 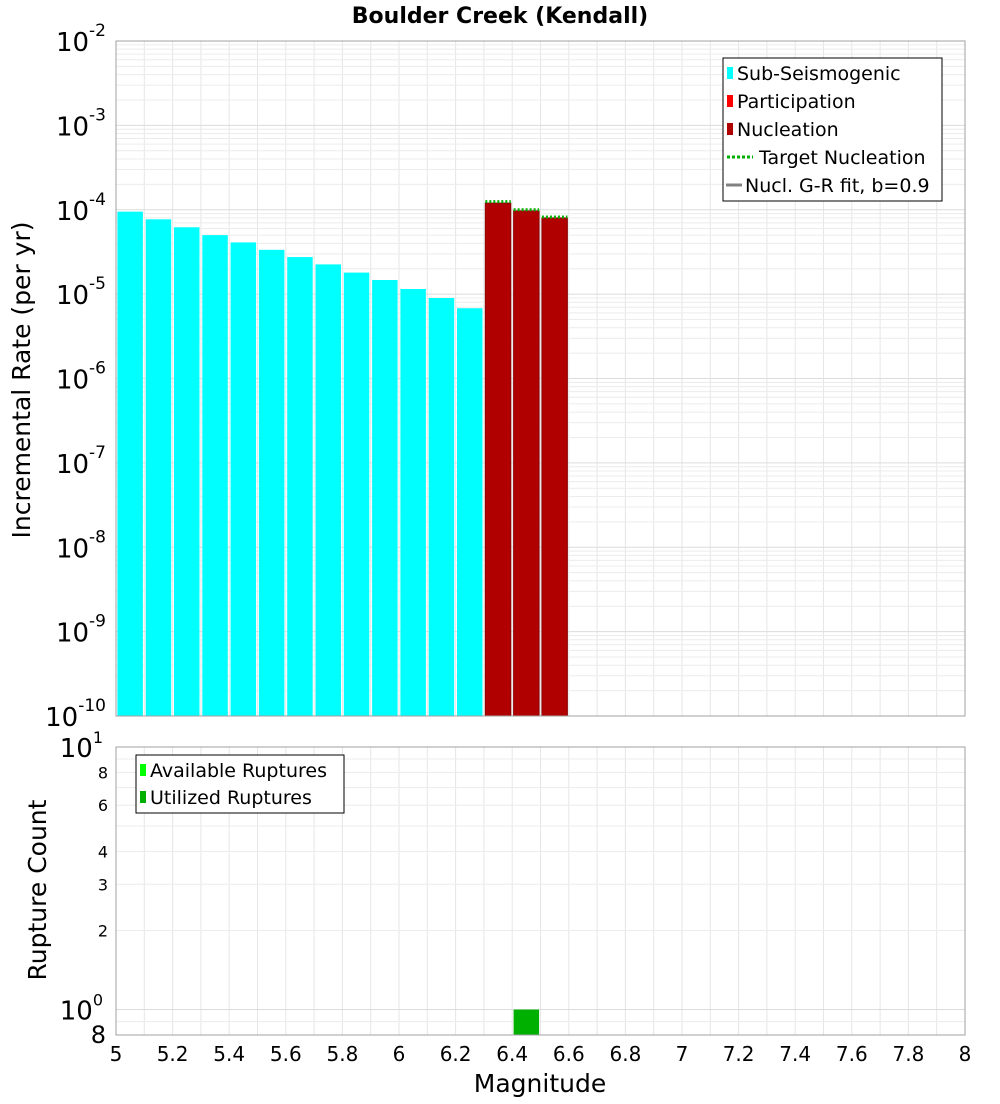 I want to click on legend-label: Utilized Ruptures, so click(x=231, y=798).